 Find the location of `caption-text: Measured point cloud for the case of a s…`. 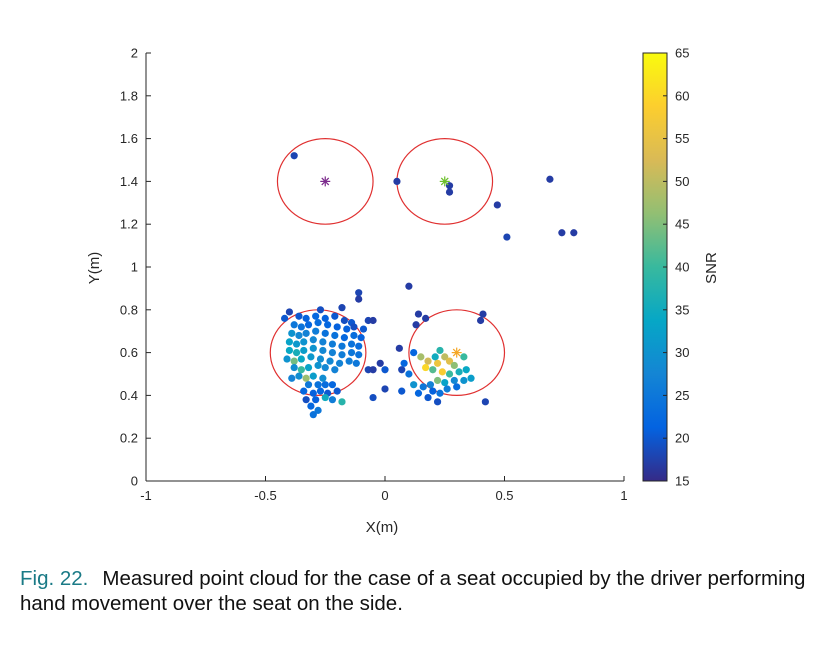

caption-text: Measured point cloud for the case of a s… is located at coordinates (413, 591).